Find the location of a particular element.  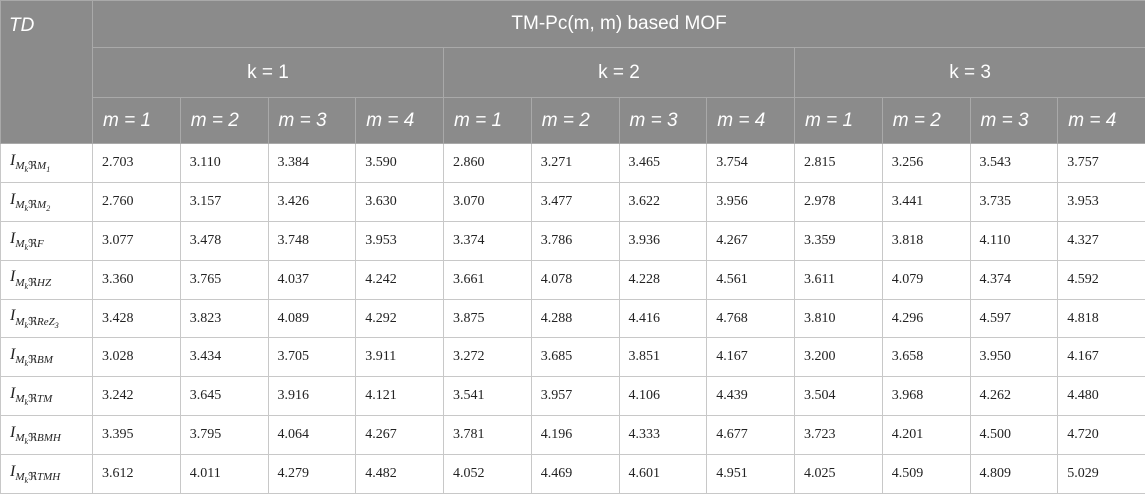

label-arg-sub: 2 is located at coordinates (48, 208).